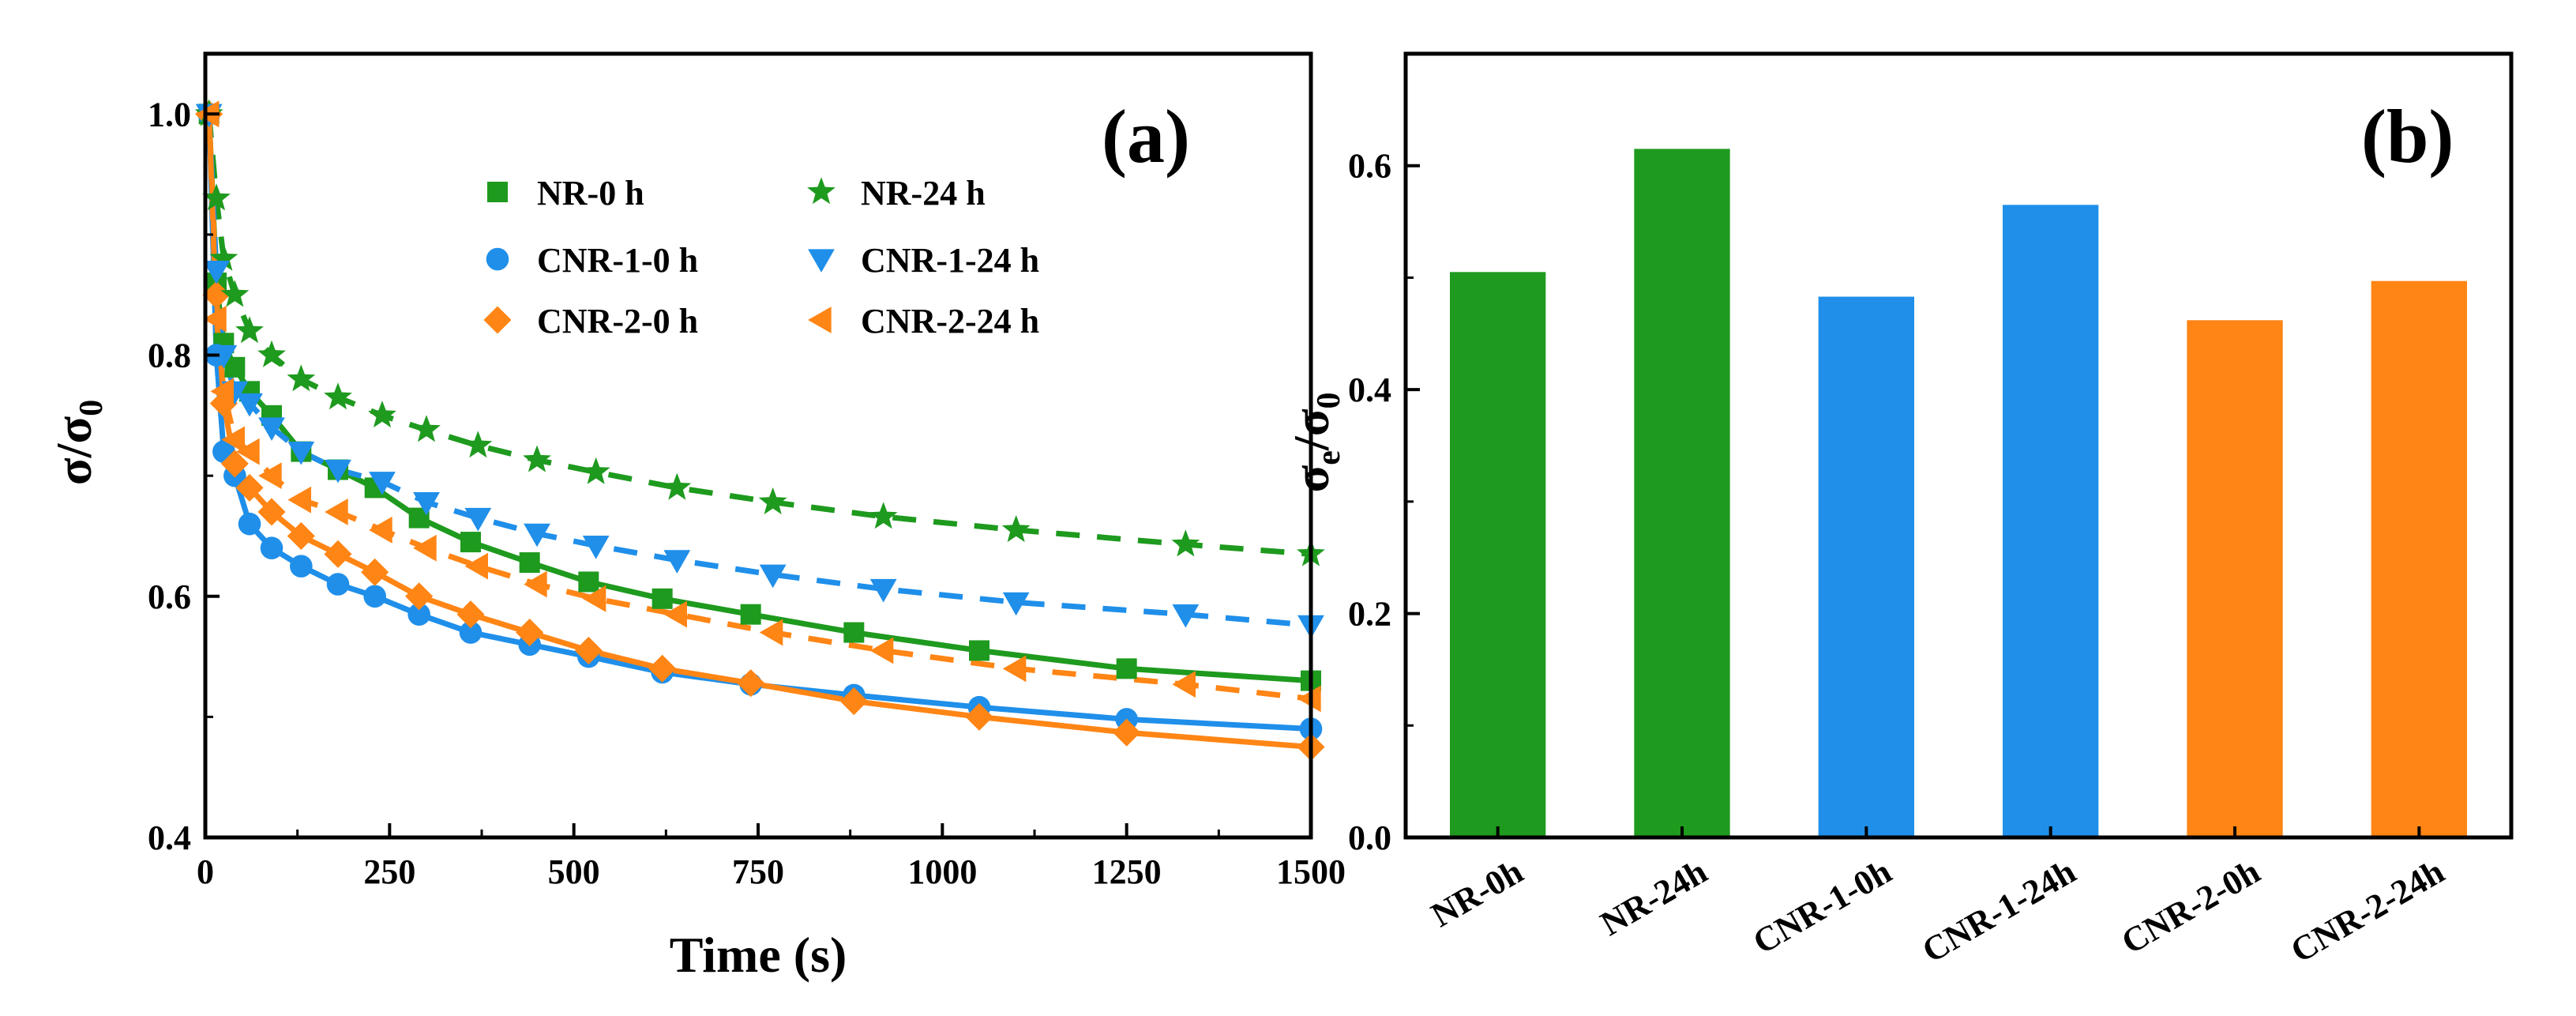 The height and width of the screenshot is (1016, 2576). Describe the element at coordinates (821, 261) in the screenshot. I see `legend-marker-cnr-1-24-h` at that location.